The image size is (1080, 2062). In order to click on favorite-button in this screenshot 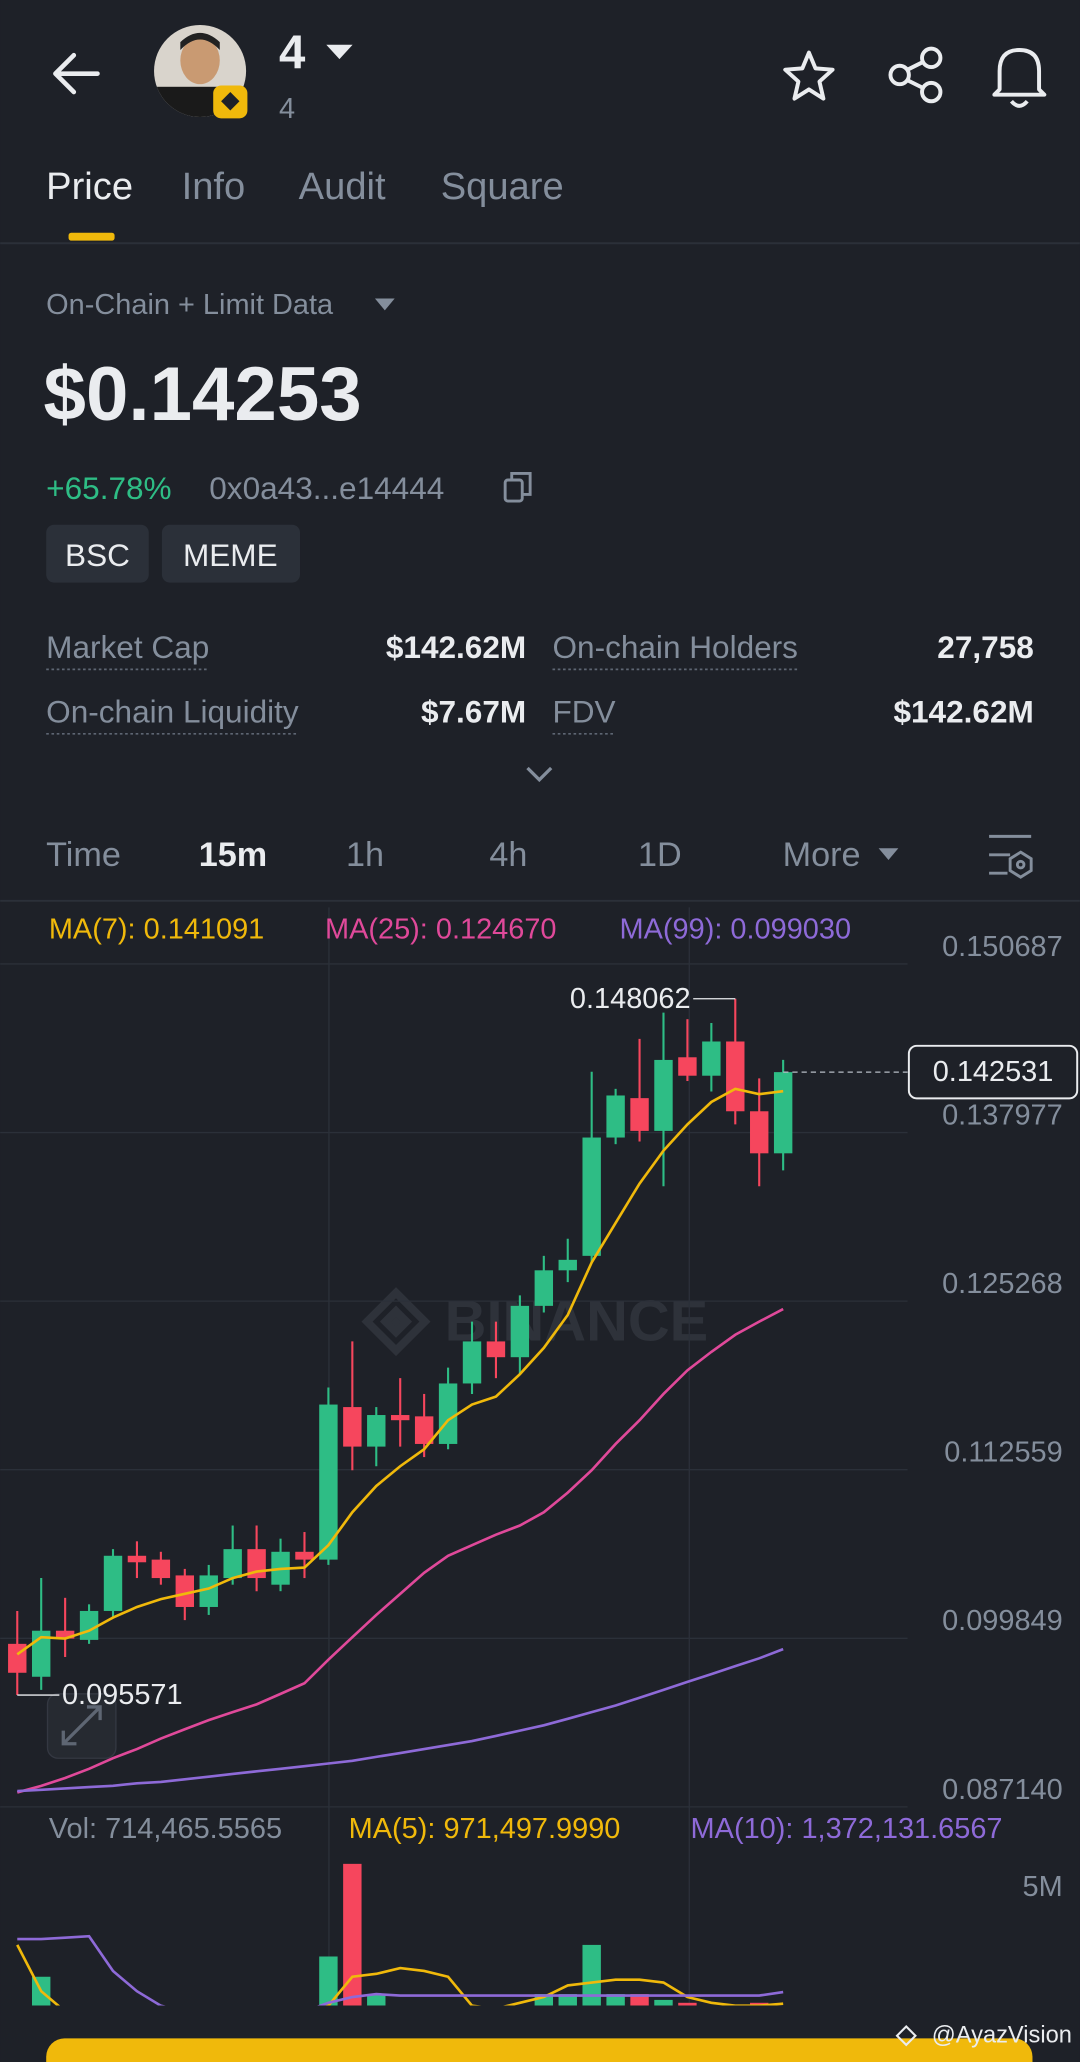, I will do `click(809, 75)`.